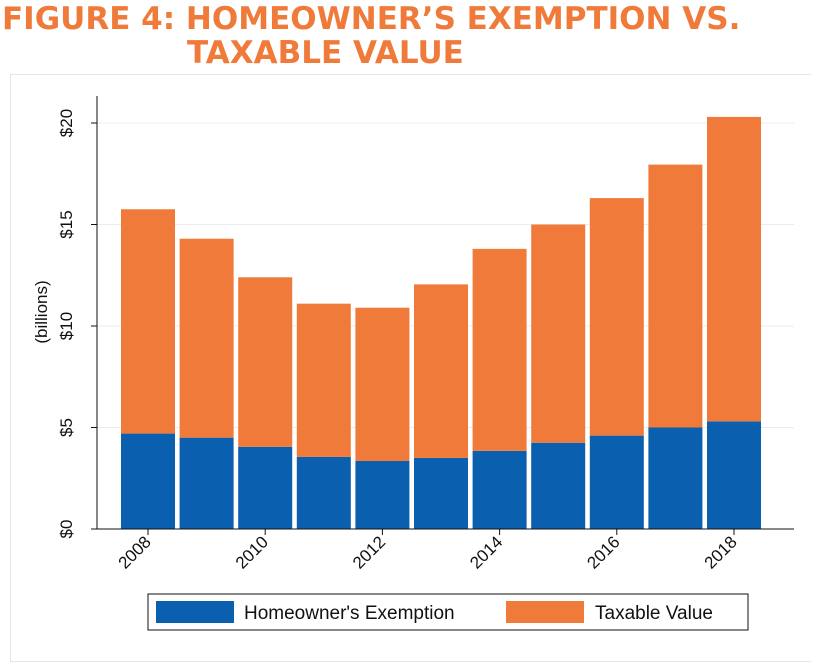 Image resolution: width=832 pixels, height=672 pixels. Describe the element at coordinates (41, 311) in the screenshot. I see `y-axis-label: (billions)` at that location.